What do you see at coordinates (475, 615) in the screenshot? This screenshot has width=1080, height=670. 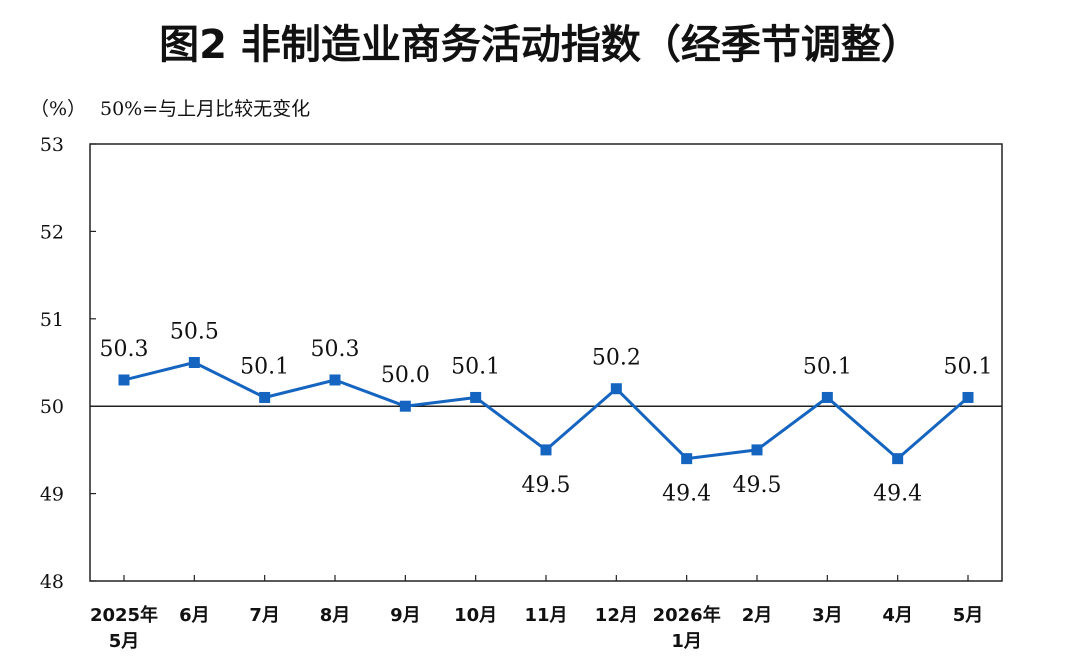 I see `x-tick-label: 10月` at bounding box center [475, 615].